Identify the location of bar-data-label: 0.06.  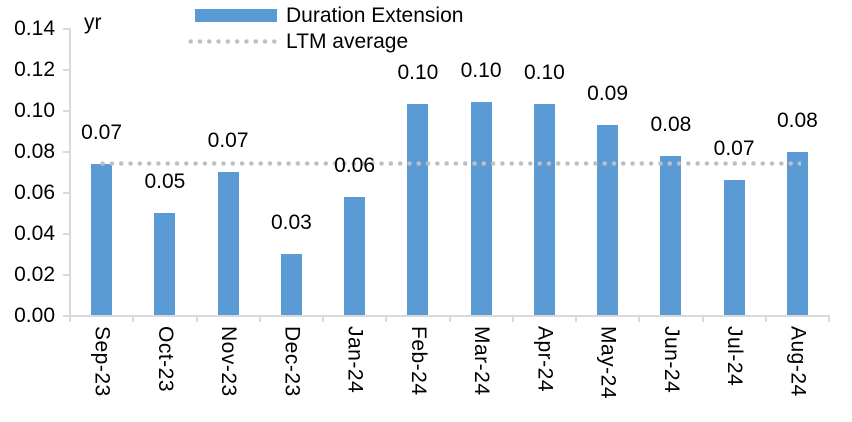
(355, 165).